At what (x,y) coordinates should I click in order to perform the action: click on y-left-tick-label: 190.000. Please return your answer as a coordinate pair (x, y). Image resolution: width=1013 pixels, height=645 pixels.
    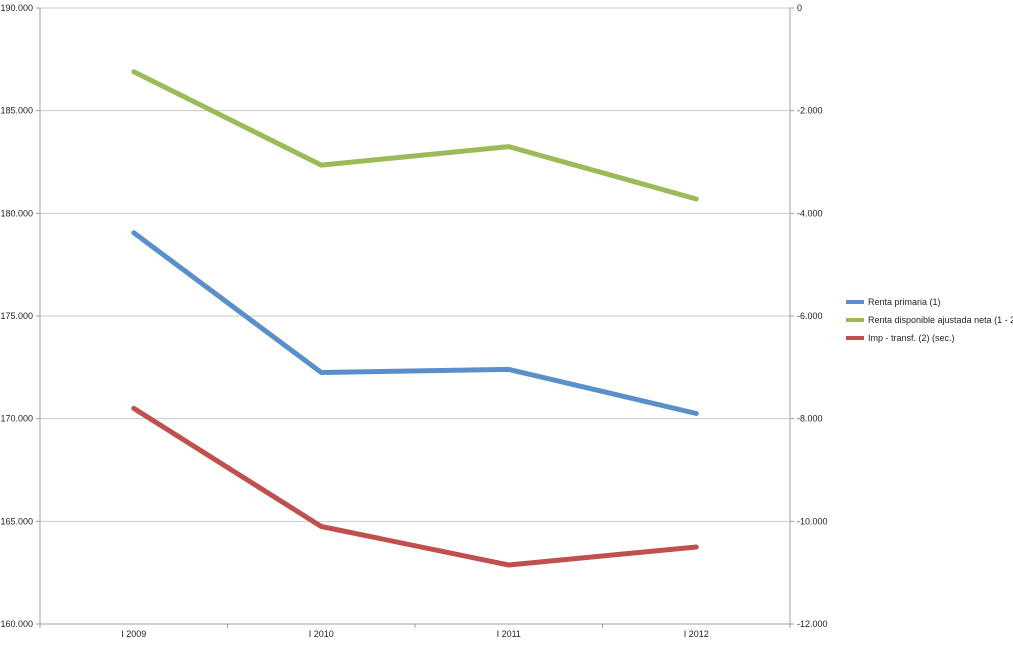
    Looking at the image, I should click on (16, 8).